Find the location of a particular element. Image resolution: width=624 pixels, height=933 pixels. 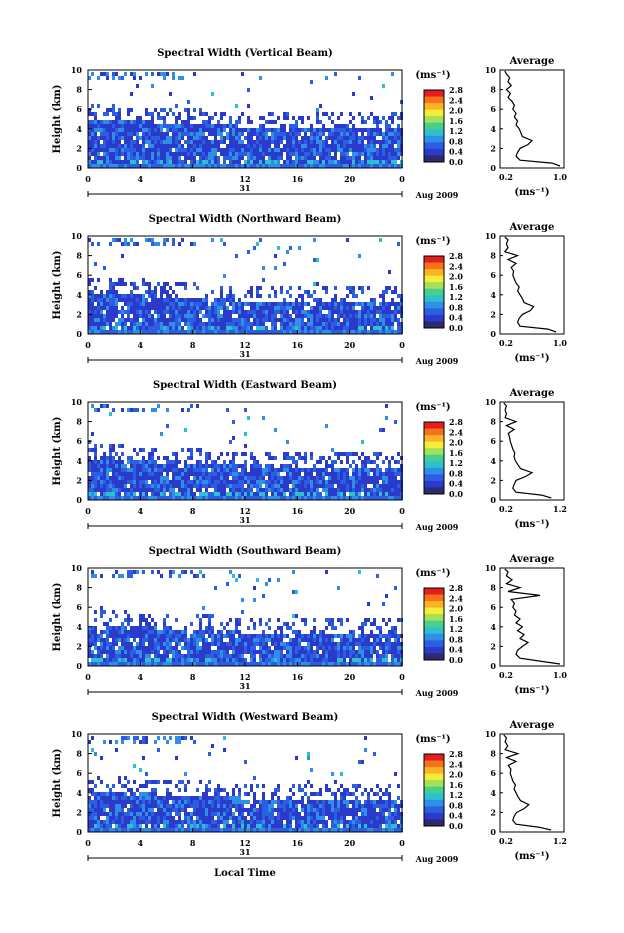

day-label: 31 is located at coordinates (244, 520).